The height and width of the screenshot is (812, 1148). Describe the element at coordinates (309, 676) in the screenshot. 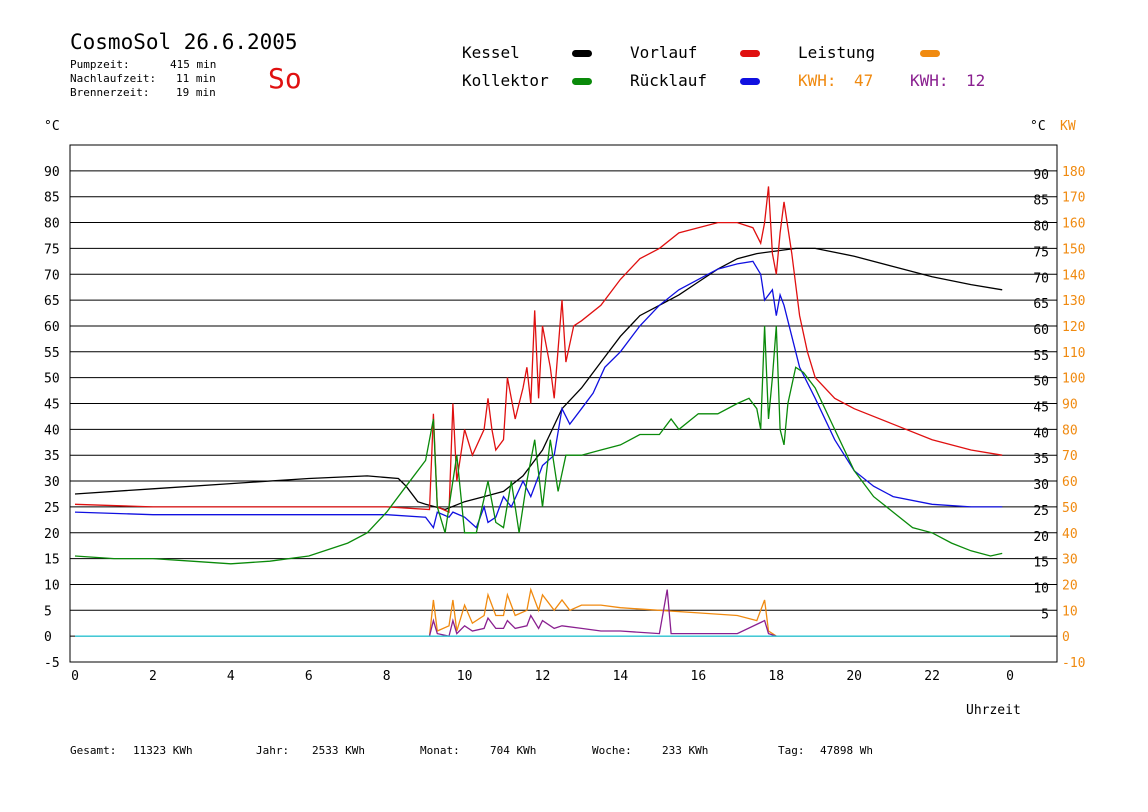

I see `x-tick-label: 6` at that location.